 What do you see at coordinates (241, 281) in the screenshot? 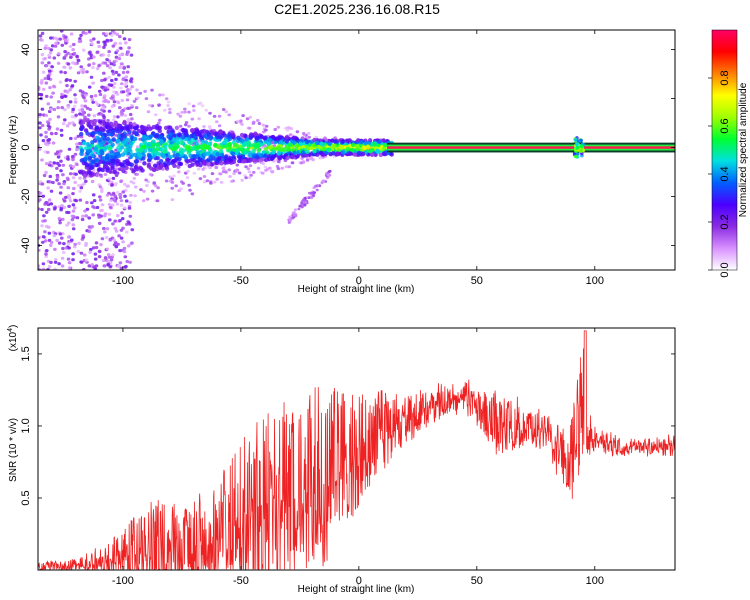
I see `x-tick-label: -50` at bounding box center [241, 281].